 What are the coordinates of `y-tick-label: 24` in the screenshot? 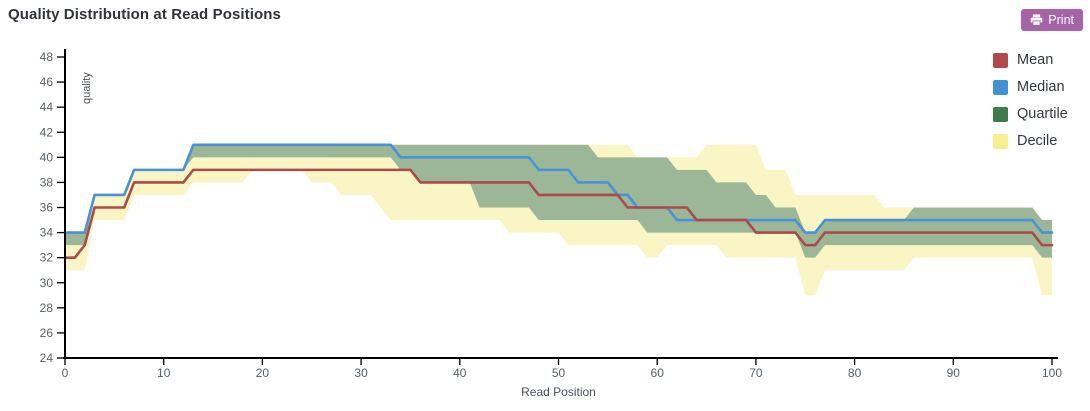 It's located at (47, 358).